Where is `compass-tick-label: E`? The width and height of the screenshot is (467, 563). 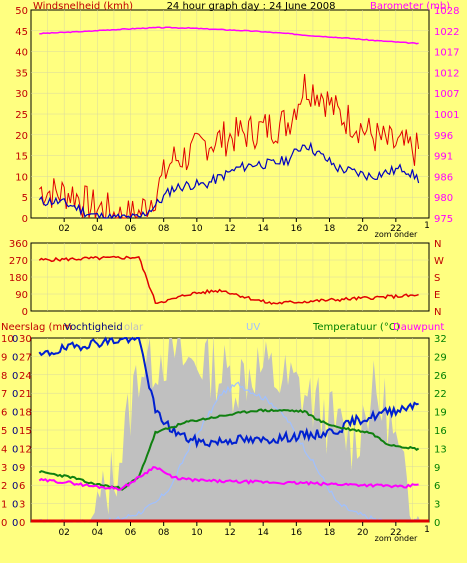 compass-tick-label: E is located at coordinates (437, 295).